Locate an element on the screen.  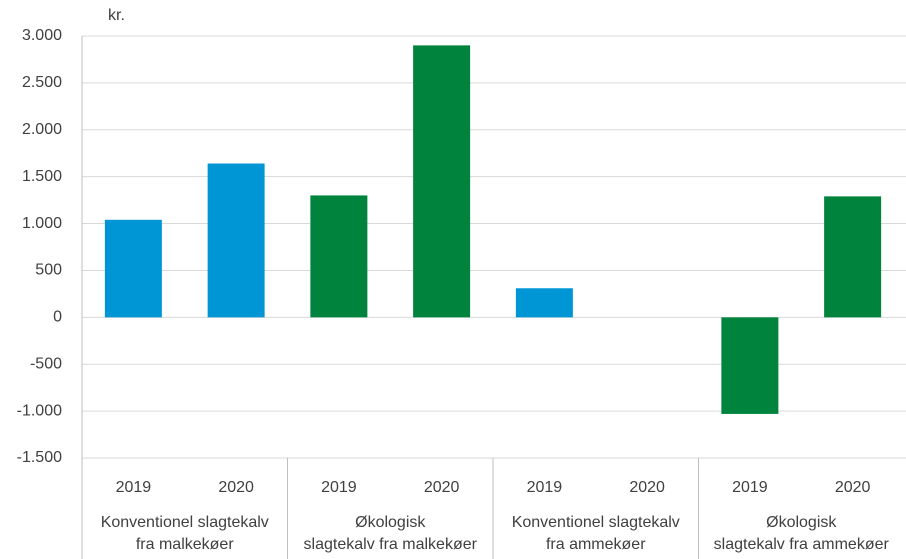
y-tick-label: 3.000 is located at coordinates (42, 35).